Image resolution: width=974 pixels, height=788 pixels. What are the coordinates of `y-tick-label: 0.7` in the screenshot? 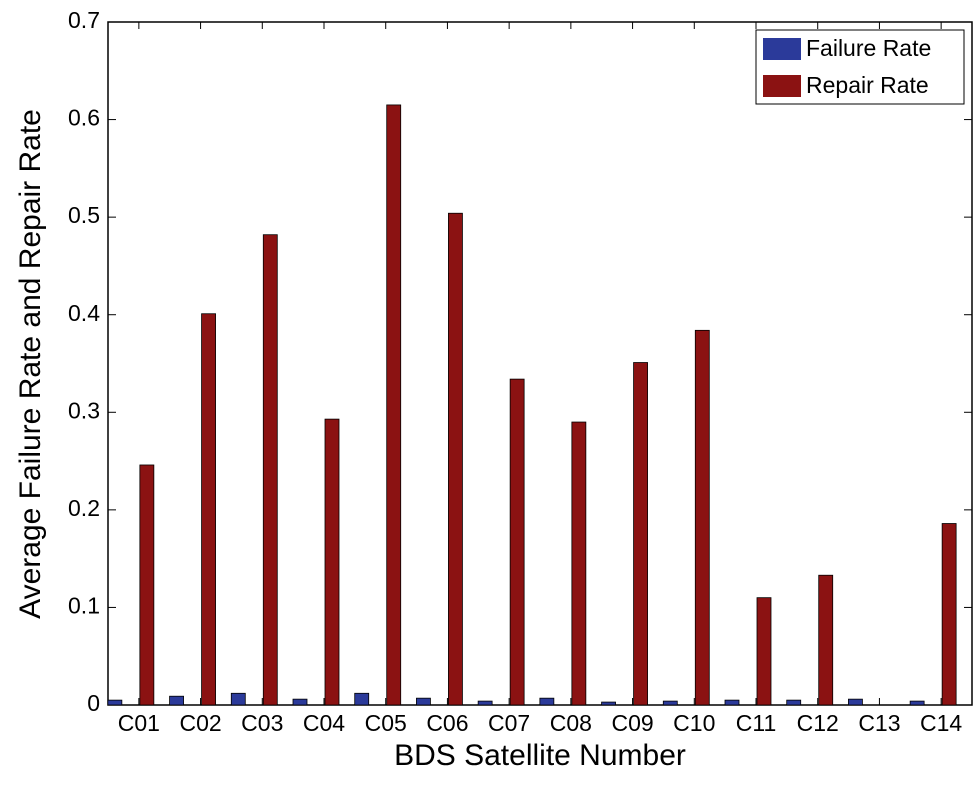 It's located at (84, 20).